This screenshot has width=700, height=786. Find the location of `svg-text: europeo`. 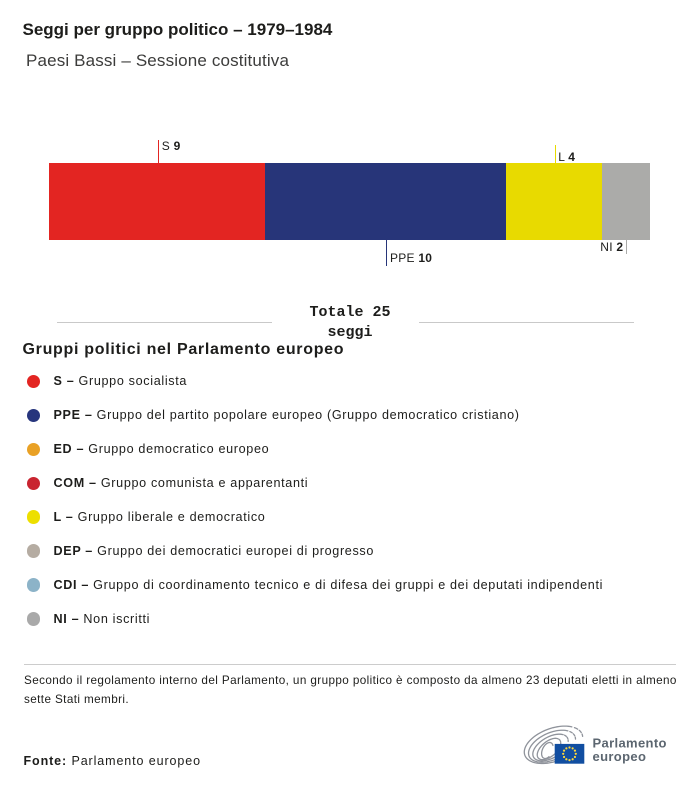

svg-text: europeo is located at coordinates (620, 756).